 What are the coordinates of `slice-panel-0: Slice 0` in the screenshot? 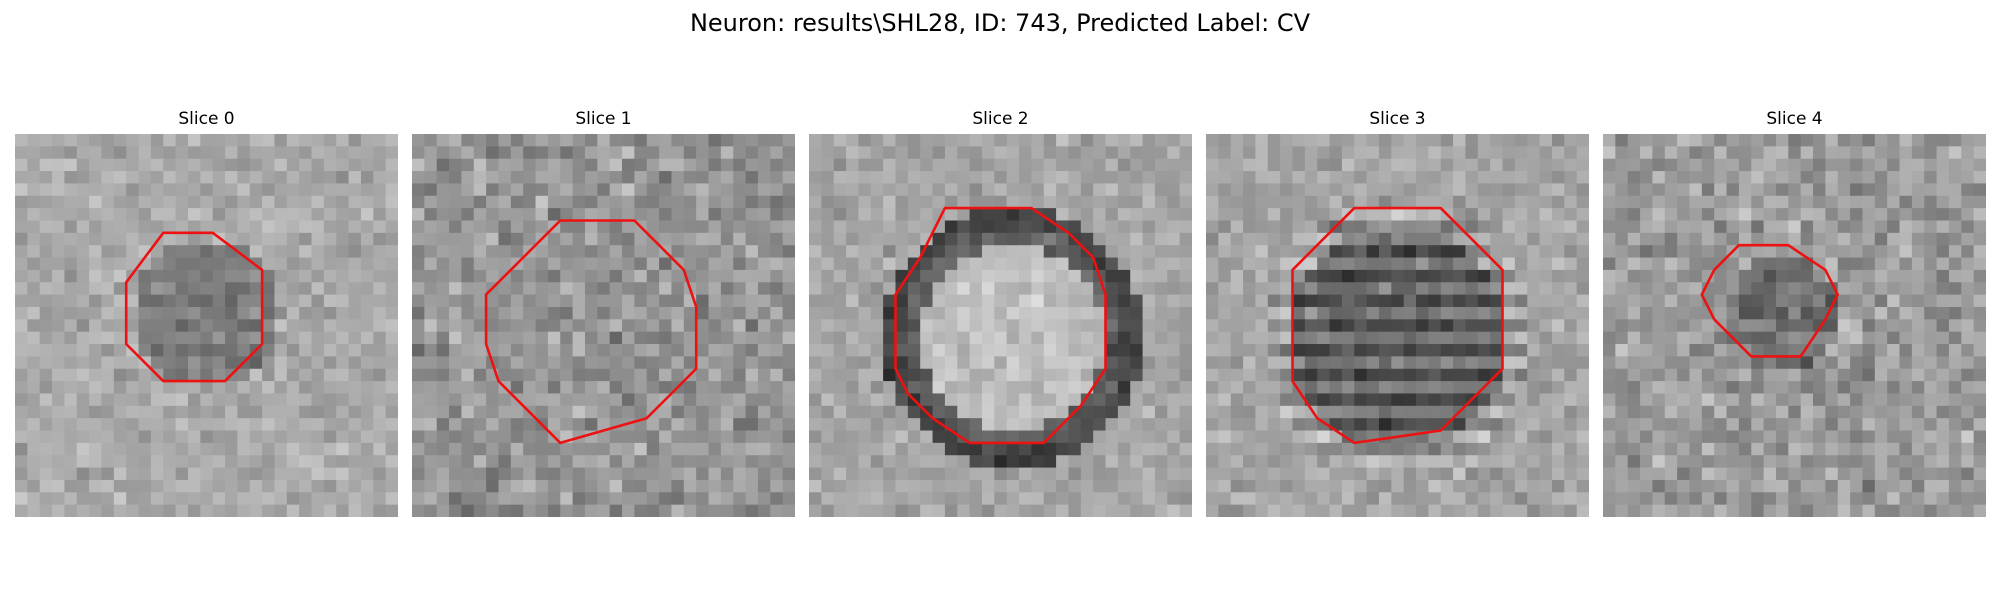 It's located at (206, 312).